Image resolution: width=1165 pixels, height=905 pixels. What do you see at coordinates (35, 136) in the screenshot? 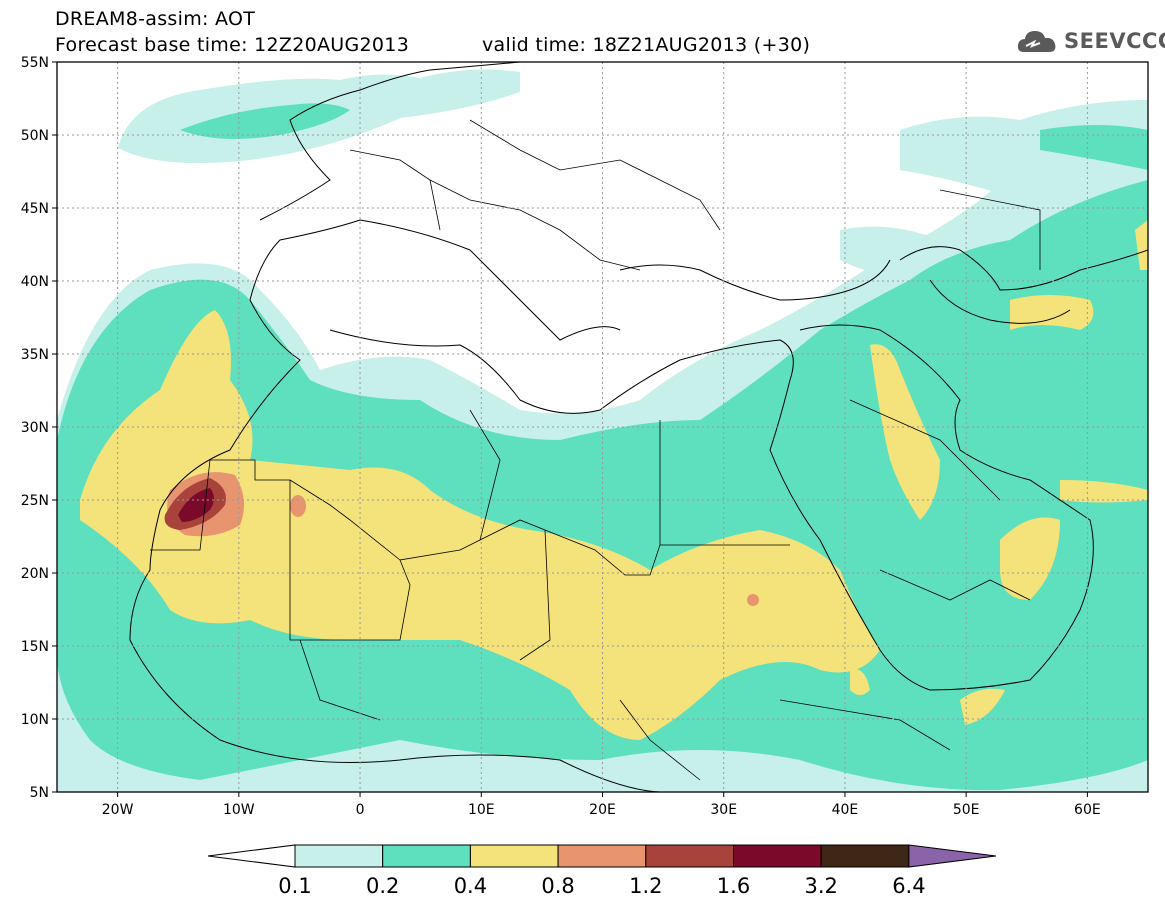
I see `lat-label: 50N` at bounding box center [35, 136].